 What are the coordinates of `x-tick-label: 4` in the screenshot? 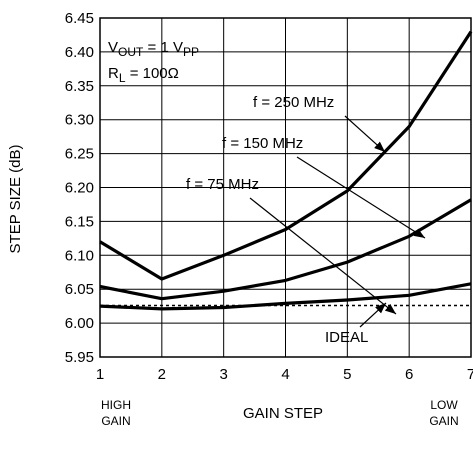 It's located at (285, 374).